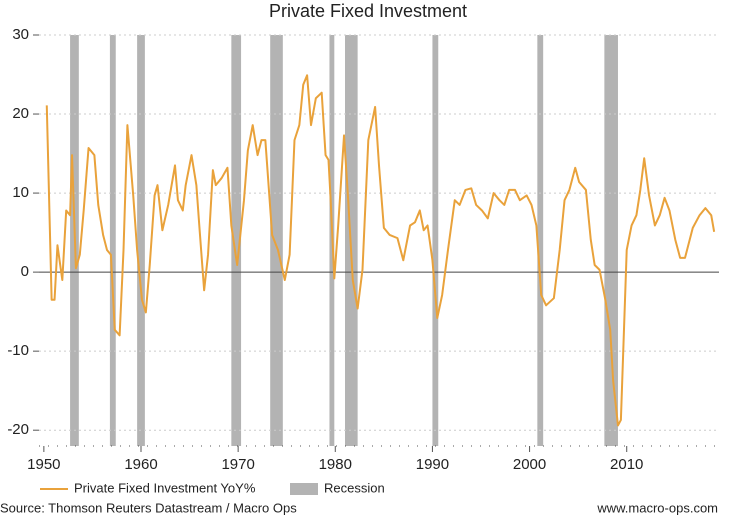  I want to click on legend-swatch, so click(304, 489).